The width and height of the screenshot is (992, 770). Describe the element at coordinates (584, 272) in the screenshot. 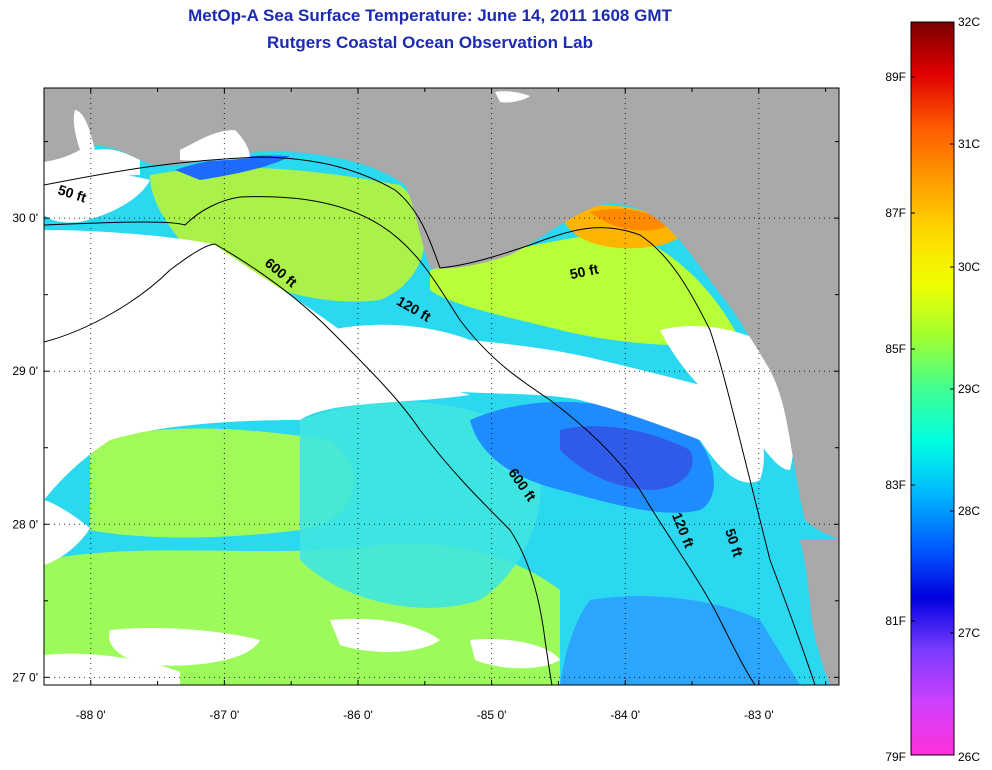

I see `contour-label: 50 ft` at that location.